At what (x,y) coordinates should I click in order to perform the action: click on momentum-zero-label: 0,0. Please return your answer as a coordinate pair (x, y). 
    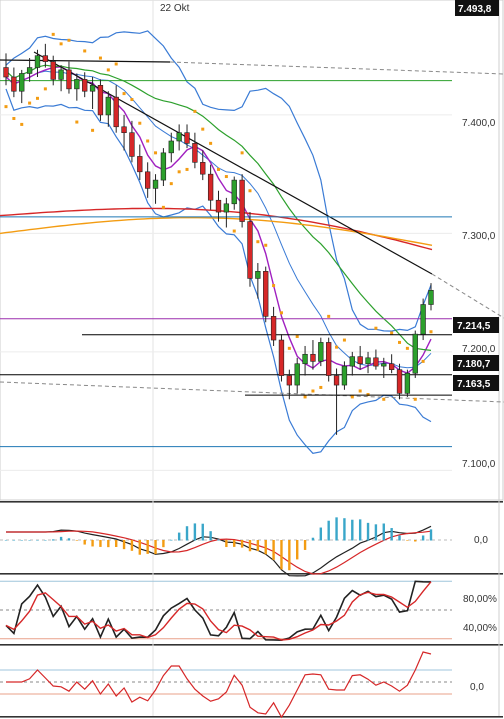
    Looking at the image, I should click on (477, 687).